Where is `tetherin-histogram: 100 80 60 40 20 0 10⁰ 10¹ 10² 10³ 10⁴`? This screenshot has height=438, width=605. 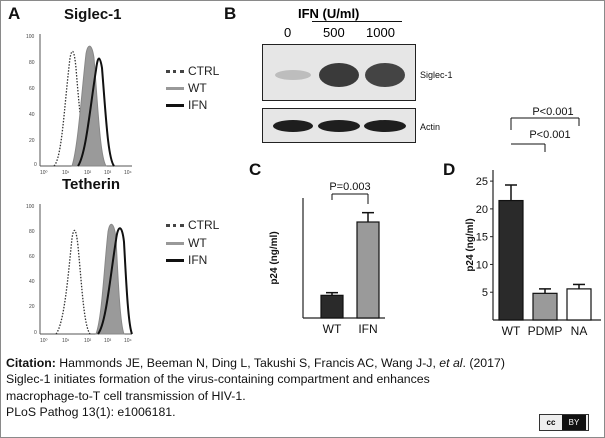
tetherin-histogram: 100 80 60 40 20 0 10⁰ 10¹ 10² 10³ 10⁴ is located at coordinates (79, 274).